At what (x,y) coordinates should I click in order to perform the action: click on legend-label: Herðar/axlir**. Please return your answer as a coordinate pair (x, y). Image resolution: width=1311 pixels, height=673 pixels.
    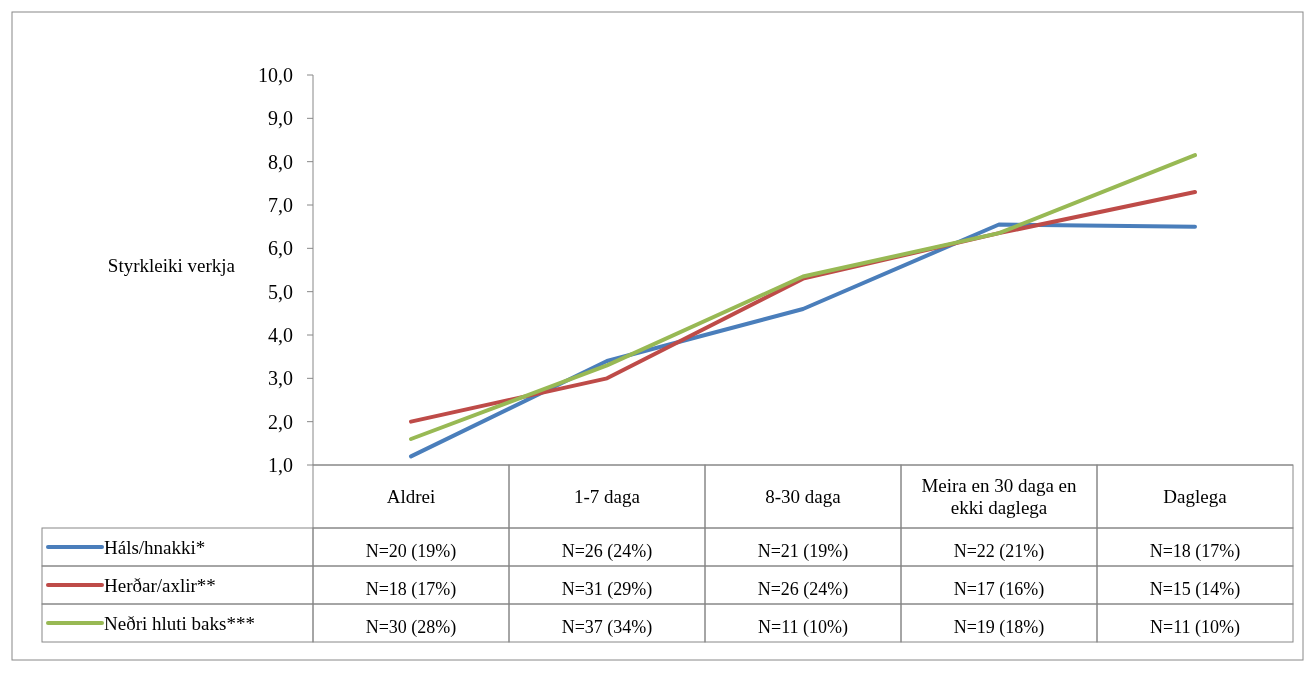
    Looking at the image, I should click on (160, 585).